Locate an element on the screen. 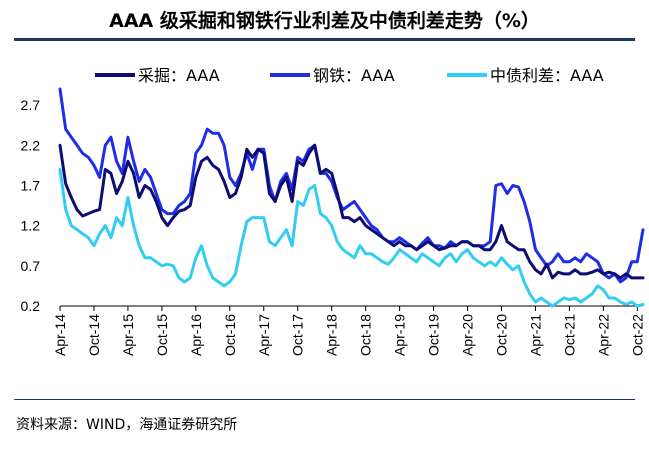  y-tick-label: 0.2 is located at coordinates (31, 306).